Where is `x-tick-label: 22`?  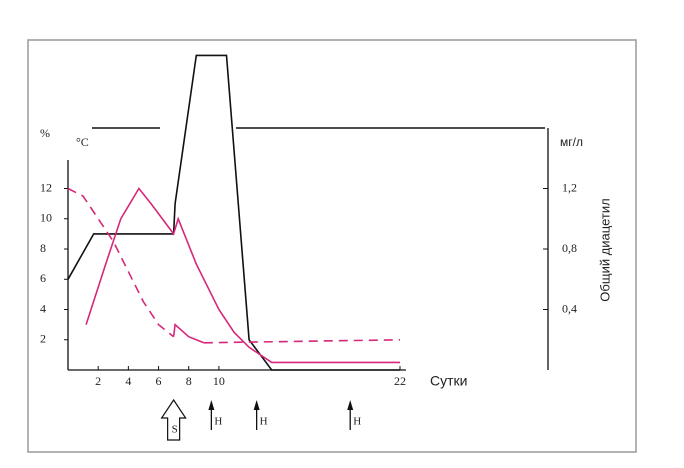
x-tick-label: 22 is located at coordinates (400, 381).